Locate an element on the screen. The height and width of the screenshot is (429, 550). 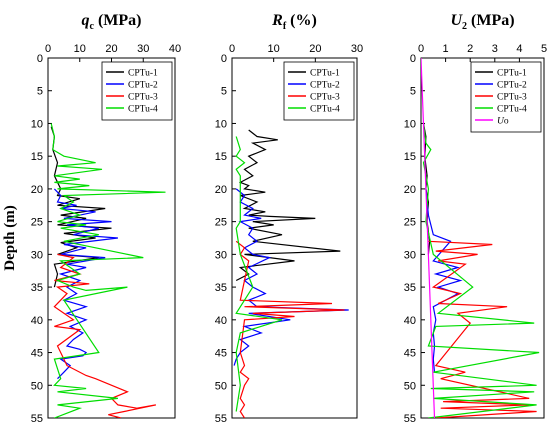
panel-title: Rf (%) is located at coordinates (294, 22).